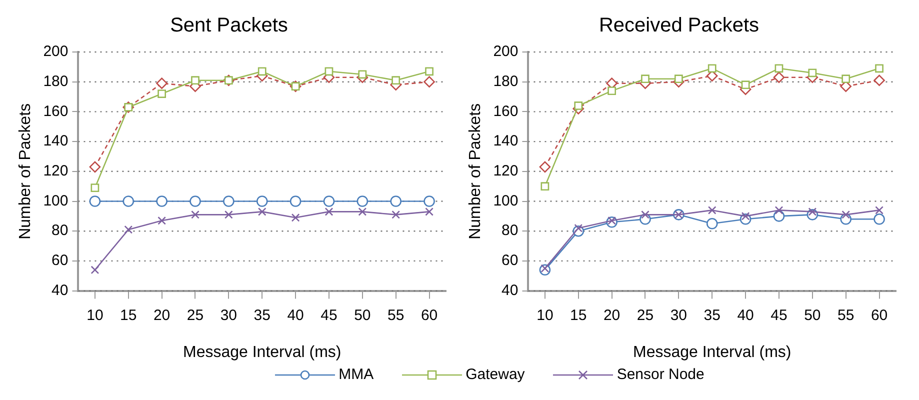  What do you see at coordinates (660, 374) in the screenshot?
I see `legend-label: Sensor Node` at bounding box center [660, 374].